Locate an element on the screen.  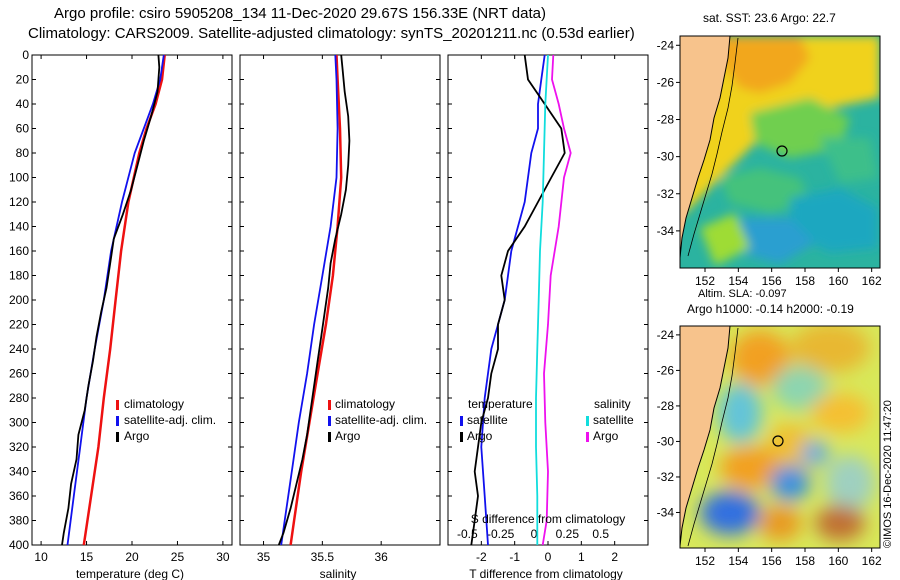
sla-map-title-2: Argo h1000: -0.14 h2000: -0.19 is located at coordinates (770, 309).